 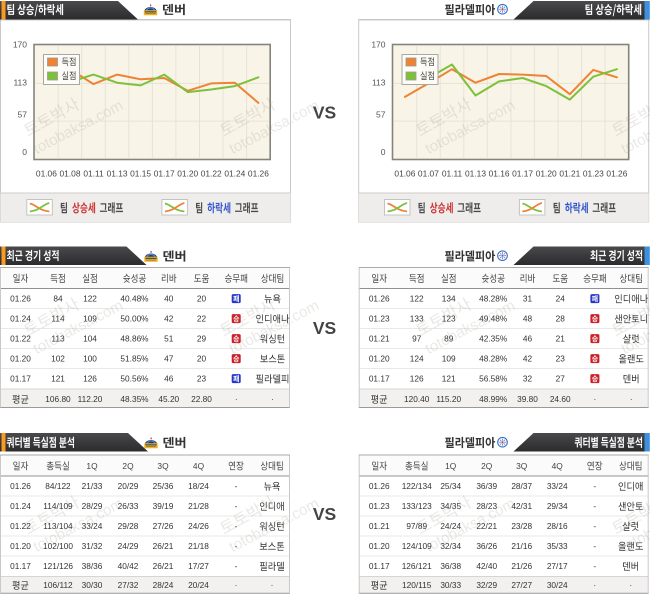 What do you see at coordinates (557, 546) in the screenshot?
I see `svg-text: 35/33` at bounding box center [557, 546].